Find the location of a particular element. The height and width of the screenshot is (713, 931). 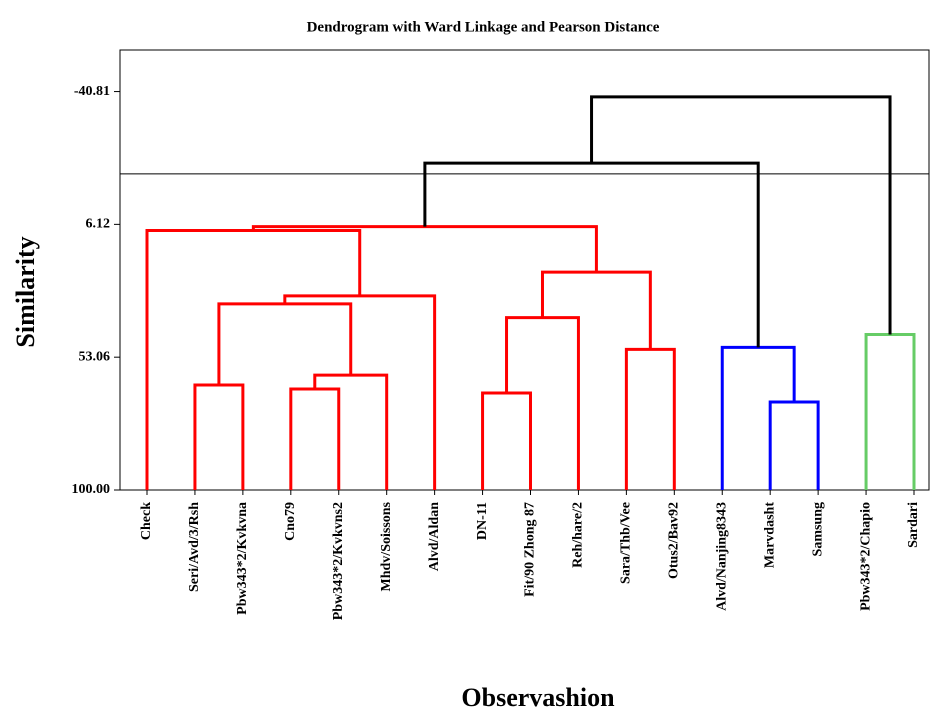

leaf-label: Pbw343*2/Chapio is located at coordinates (865, 556).